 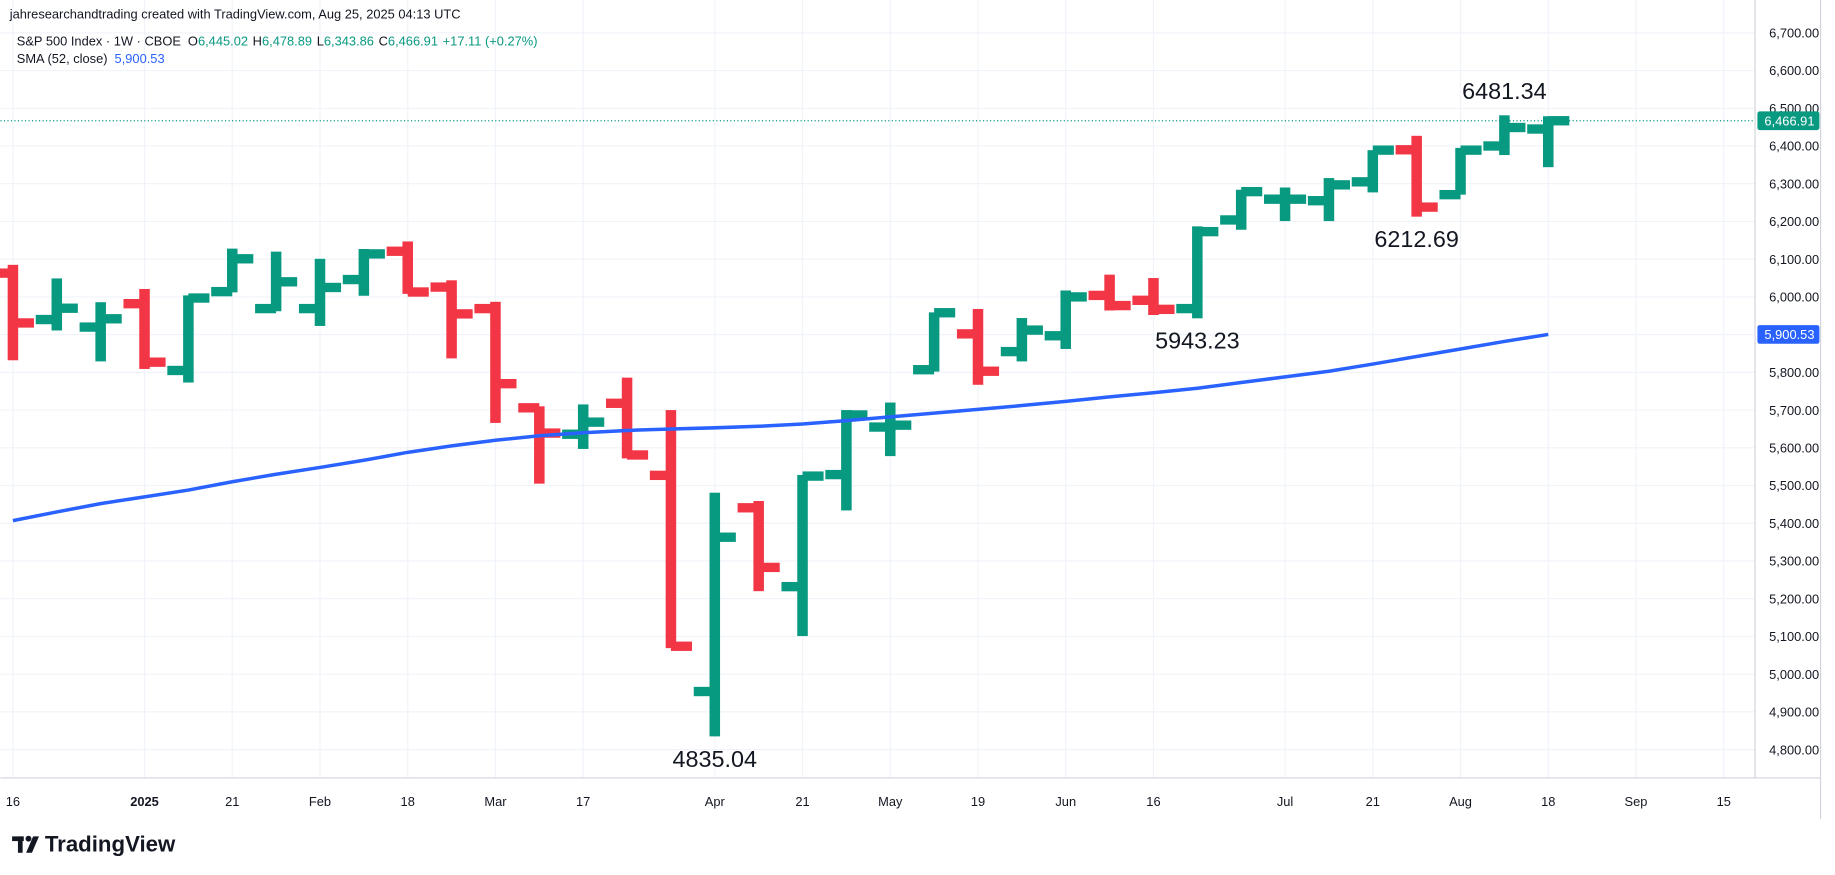 I want to click on x-tick-label: Mar, so click(x=495, y=801).